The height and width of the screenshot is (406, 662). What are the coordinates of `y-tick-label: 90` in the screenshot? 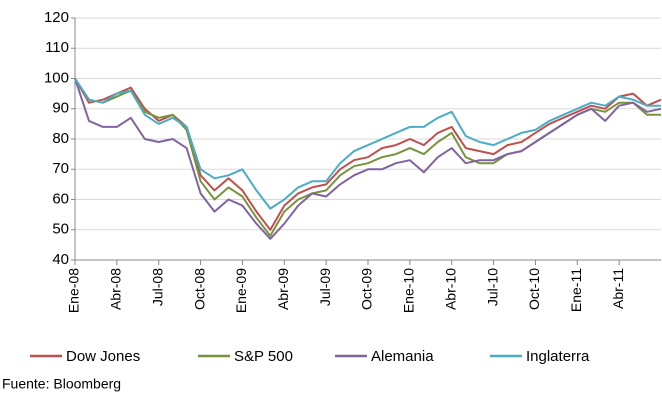 It's located at (60, 108).